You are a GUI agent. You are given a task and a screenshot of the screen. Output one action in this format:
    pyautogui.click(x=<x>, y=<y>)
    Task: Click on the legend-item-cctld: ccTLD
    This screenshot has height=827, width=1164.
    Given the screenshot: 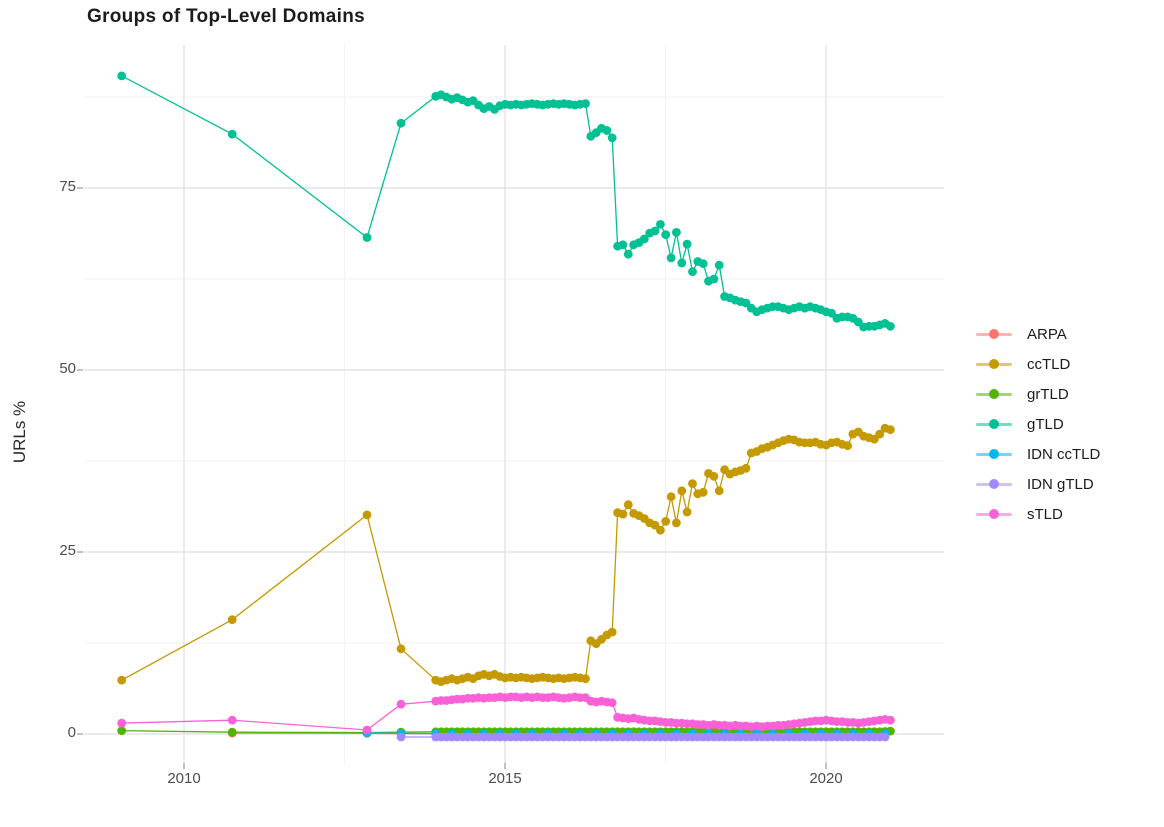 What is the action you would take?
    pyautogui.click(x=1038, y=364)
    